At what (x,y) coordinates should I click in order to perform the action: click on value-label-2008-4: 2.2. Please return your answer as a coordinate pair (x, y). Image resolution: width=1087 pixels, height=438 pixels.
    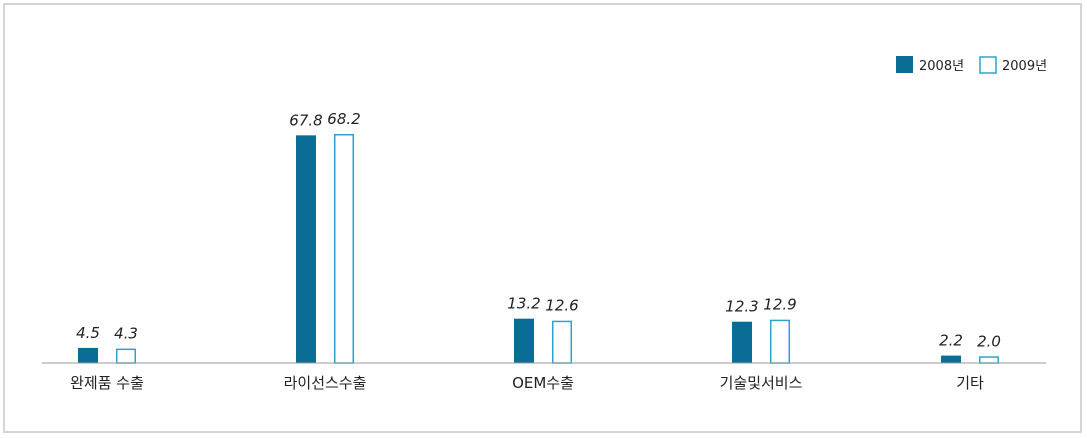
    Looking at the image, I should click on (951, 341).